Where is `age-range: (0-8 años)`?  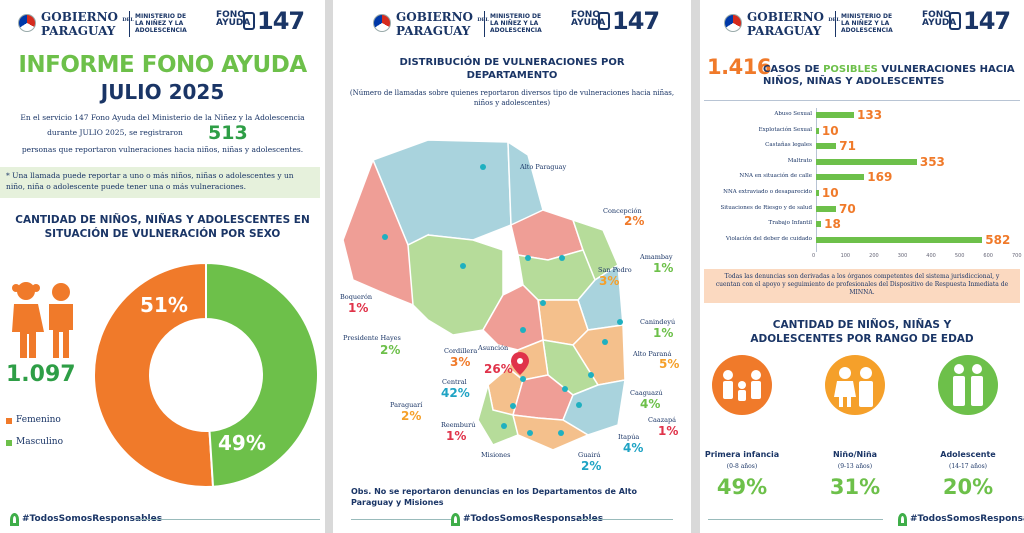 age-range: (0-8 años) is located at coordinates (742, 466).